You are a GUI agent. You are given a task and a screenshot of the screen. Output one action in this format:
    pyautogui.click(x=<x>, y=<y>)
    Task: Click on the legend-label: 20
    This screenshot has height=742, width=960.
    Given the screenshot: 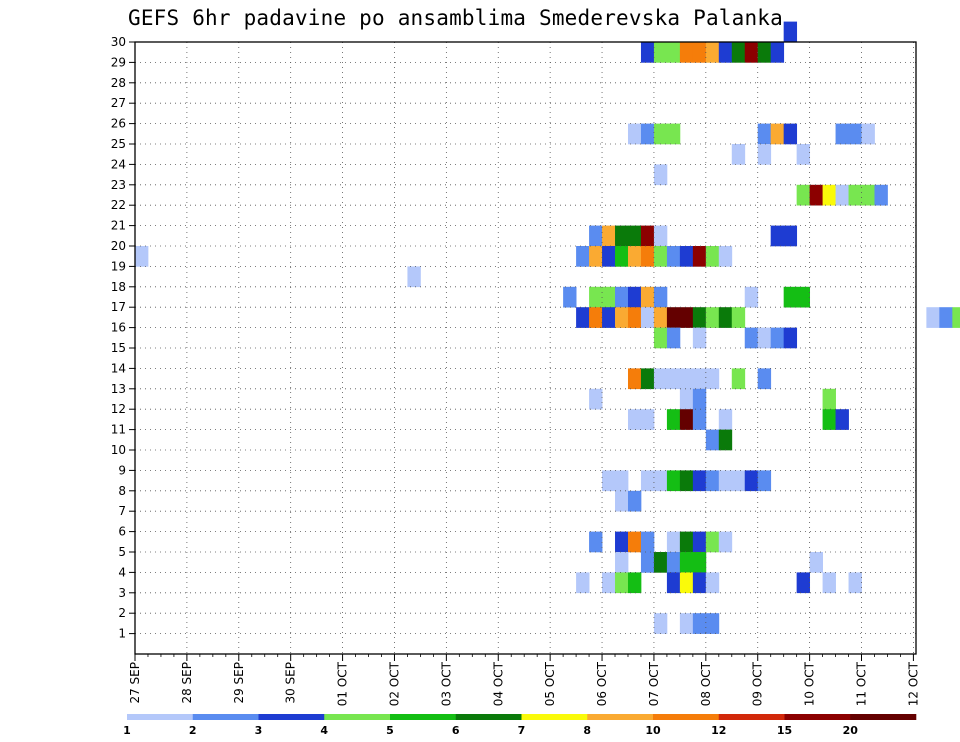 What is the action you would take?
    pyautogui.click(x=851, y=730)
    